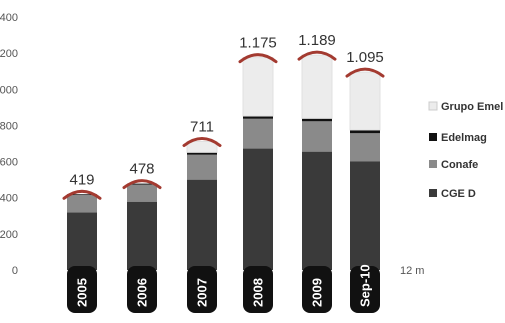 The image size is (505, 323). I want to click on y-tick-label: 400, so click(9, 199).